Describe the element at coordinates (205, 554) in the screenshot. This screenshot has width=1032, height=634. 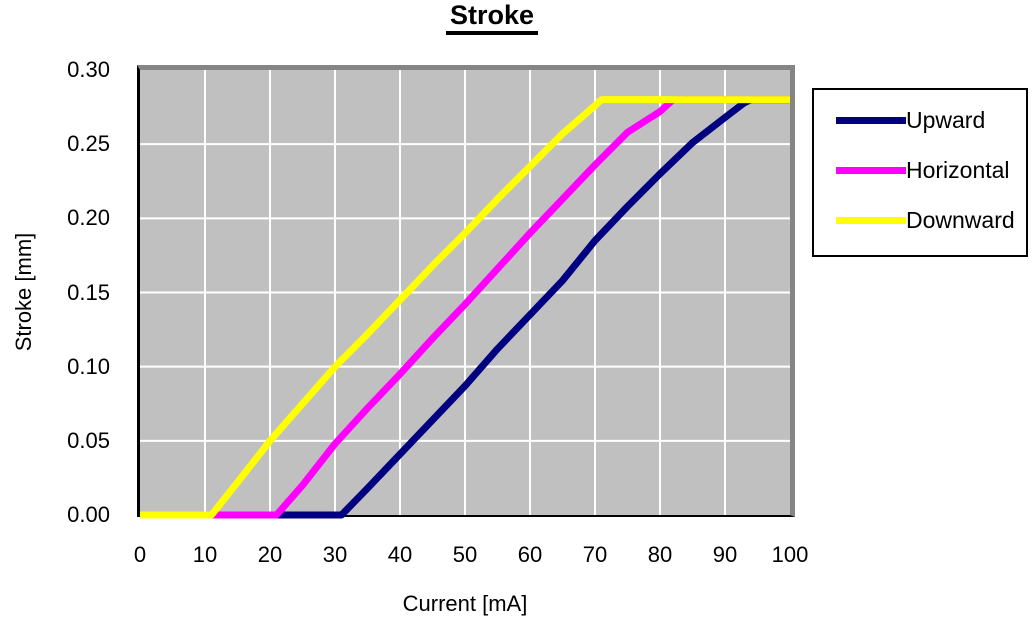
I see `x-tick-label: 10` at that location.